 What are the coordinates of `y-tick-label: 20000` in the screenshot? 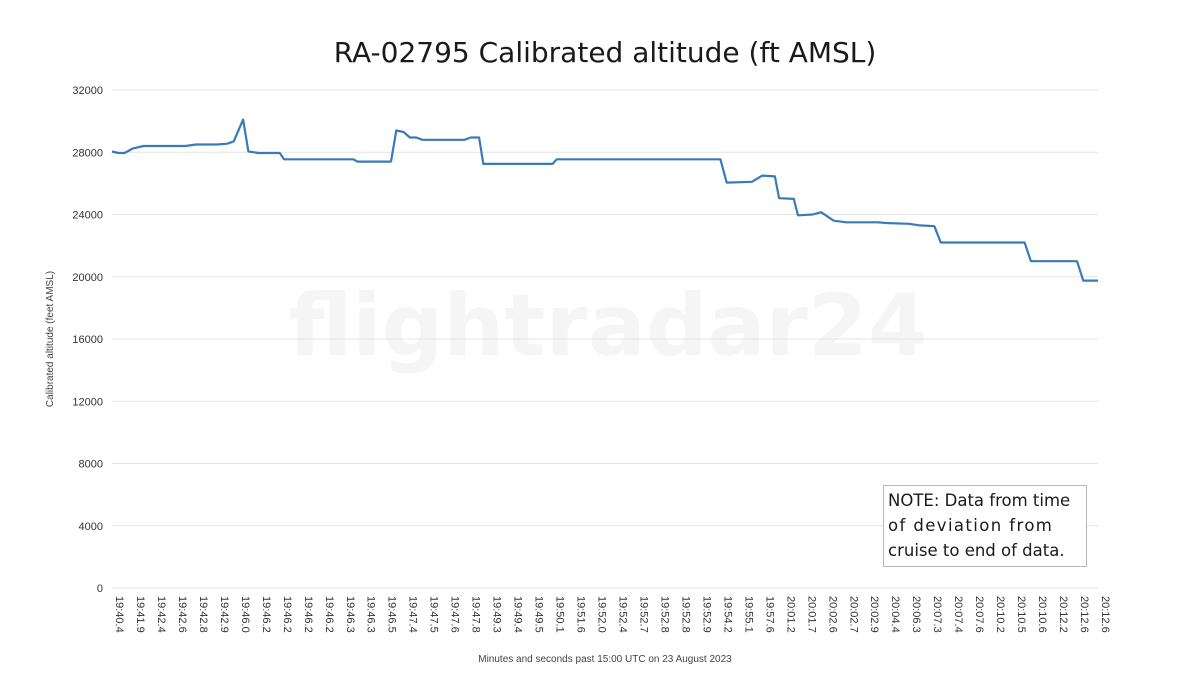 It's located at (87, 278).